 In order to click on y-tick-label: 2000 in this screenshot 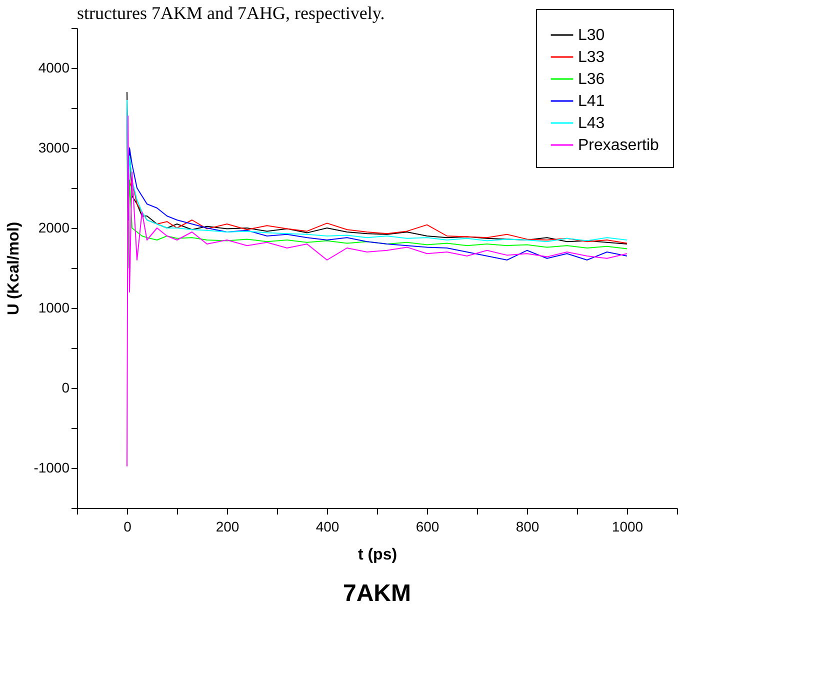, I will do `click(54, 228)`.